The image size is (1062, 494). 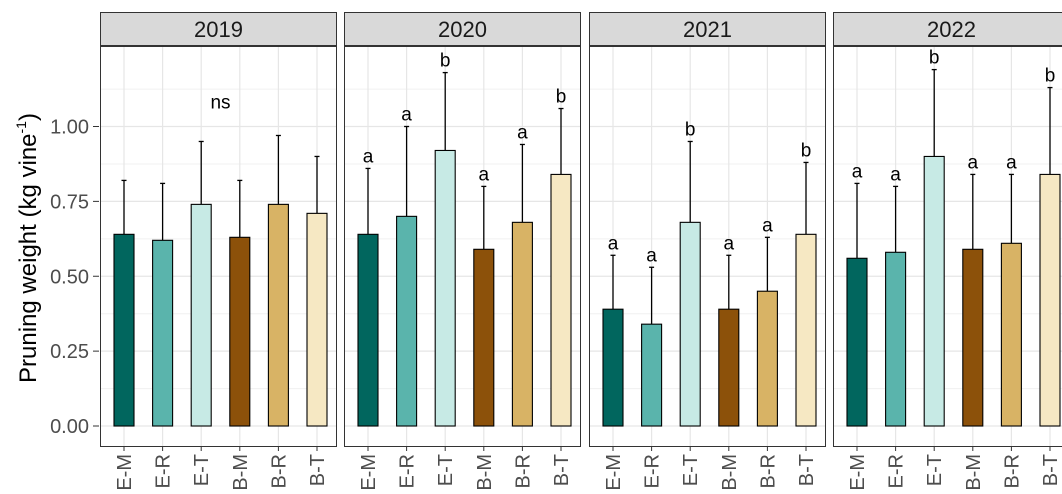 I want to click on y-axis-title-close: ), so click(x=28, y=117).